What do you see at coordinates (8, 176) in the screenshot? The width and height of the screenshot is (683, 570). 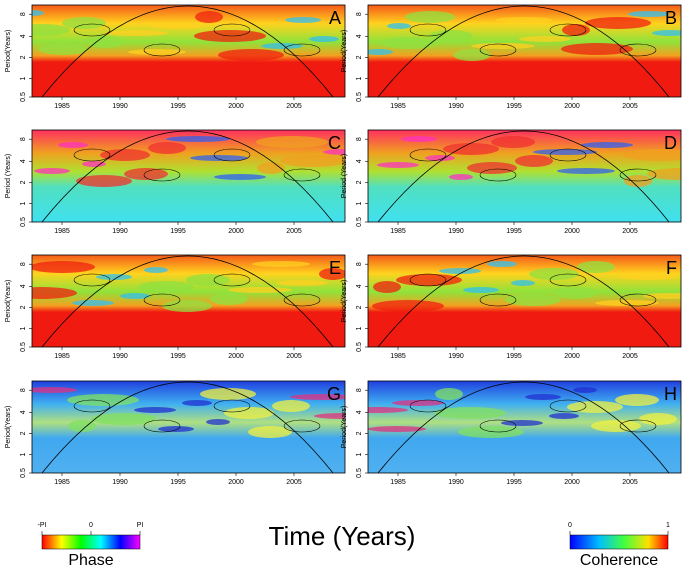 I see `y-axis-label: Period (Years)` at bounding box center [8, 176].